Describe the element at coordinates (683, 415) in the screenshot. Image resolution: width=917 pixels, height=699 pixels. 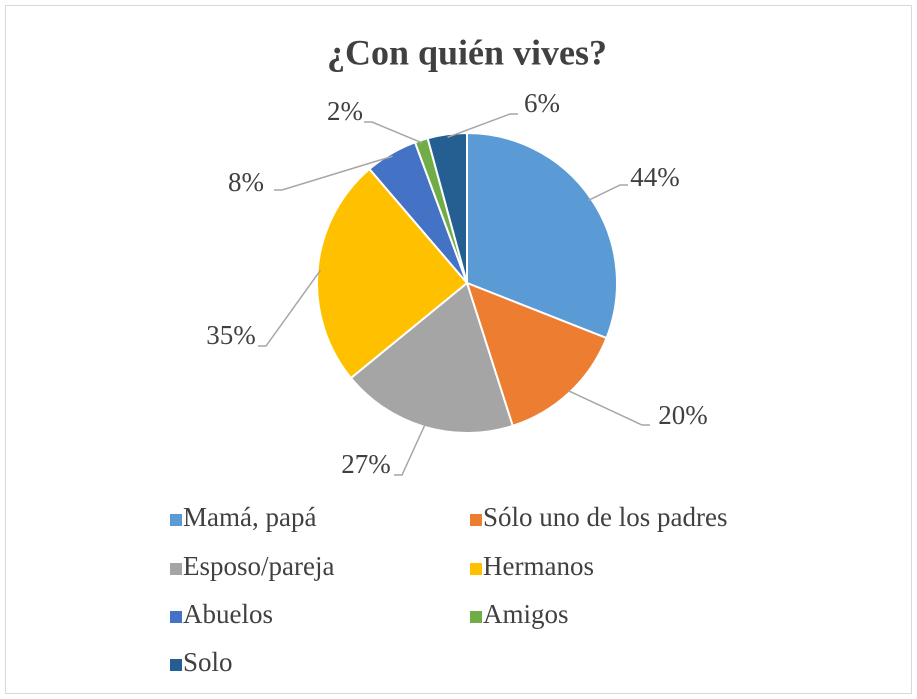
I see `data-label: 20%` at that location.